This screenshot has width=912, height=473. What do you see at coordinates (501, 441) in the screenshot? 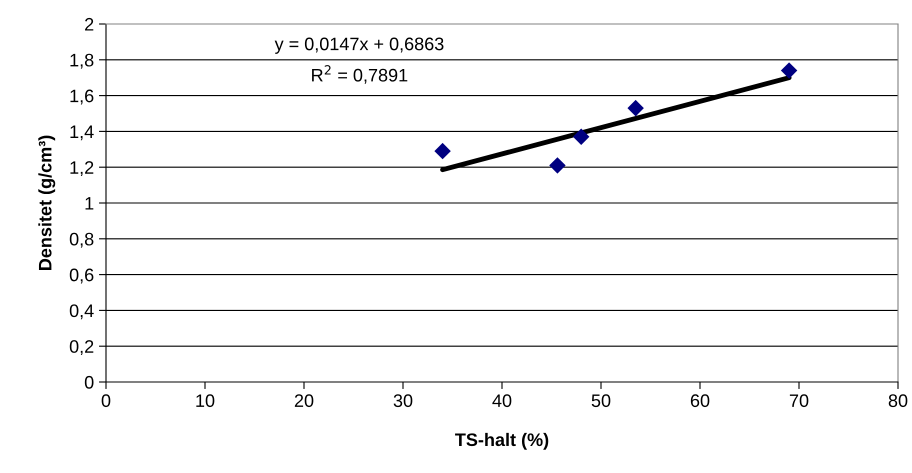
I see `x-axis-title: TS-halt (%)` at bounding box center [501, 441].